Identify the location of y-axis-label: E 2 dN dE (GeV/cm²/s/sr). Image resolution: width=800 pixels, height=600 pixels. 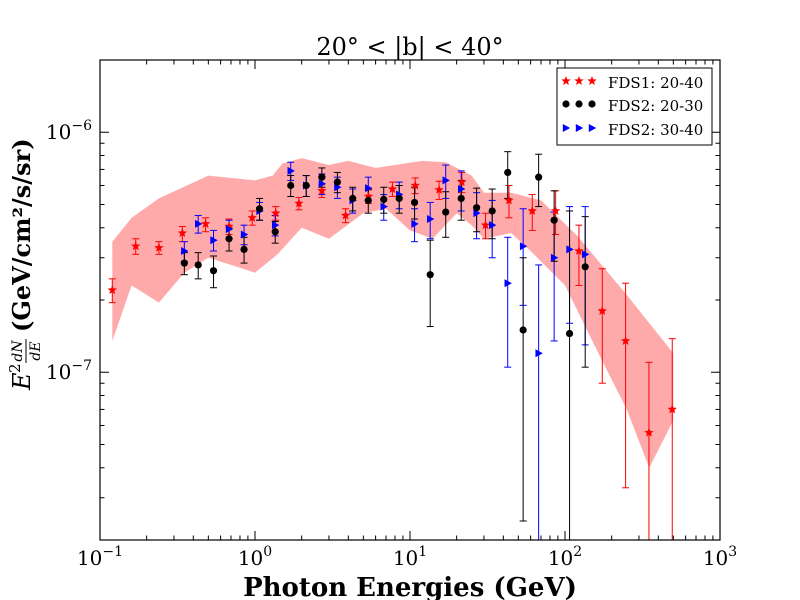
(25, 264).